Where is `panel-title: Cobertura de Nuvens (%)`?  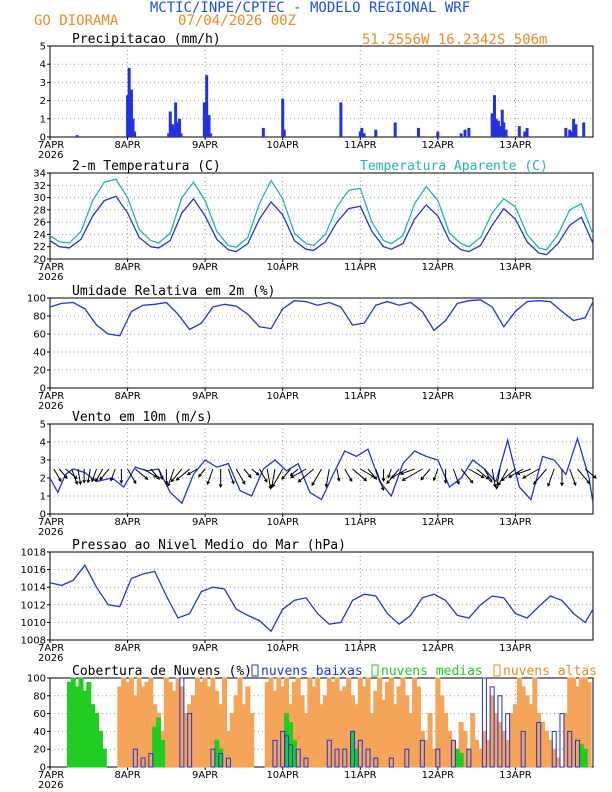 panel-title: Cobertura de Nuvens (%) is located at coordinates (162, 671).